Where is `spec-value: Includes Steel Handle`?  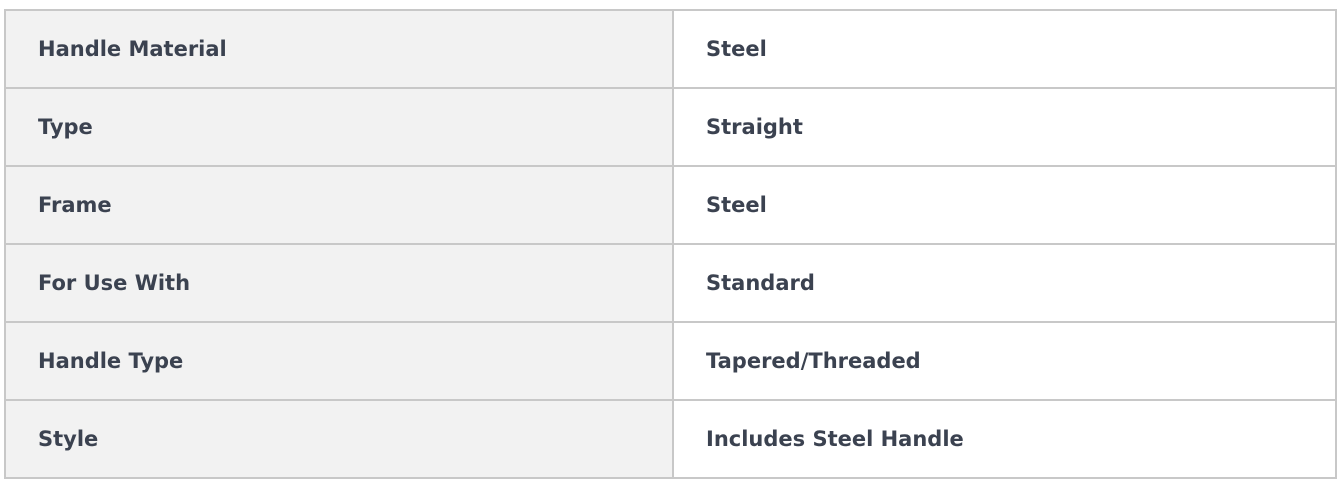 spec-value: Includes Steel Handle is located at coordinates (1004, 439).